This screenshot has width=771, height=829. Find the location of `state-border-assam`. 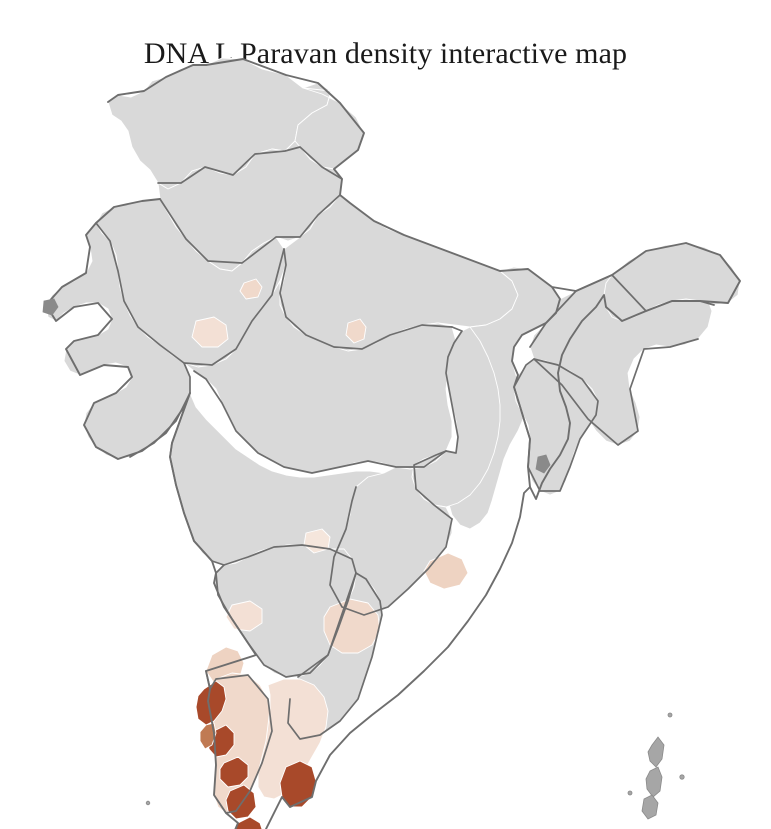

state-border-assam is located at coordinates (622, 360).